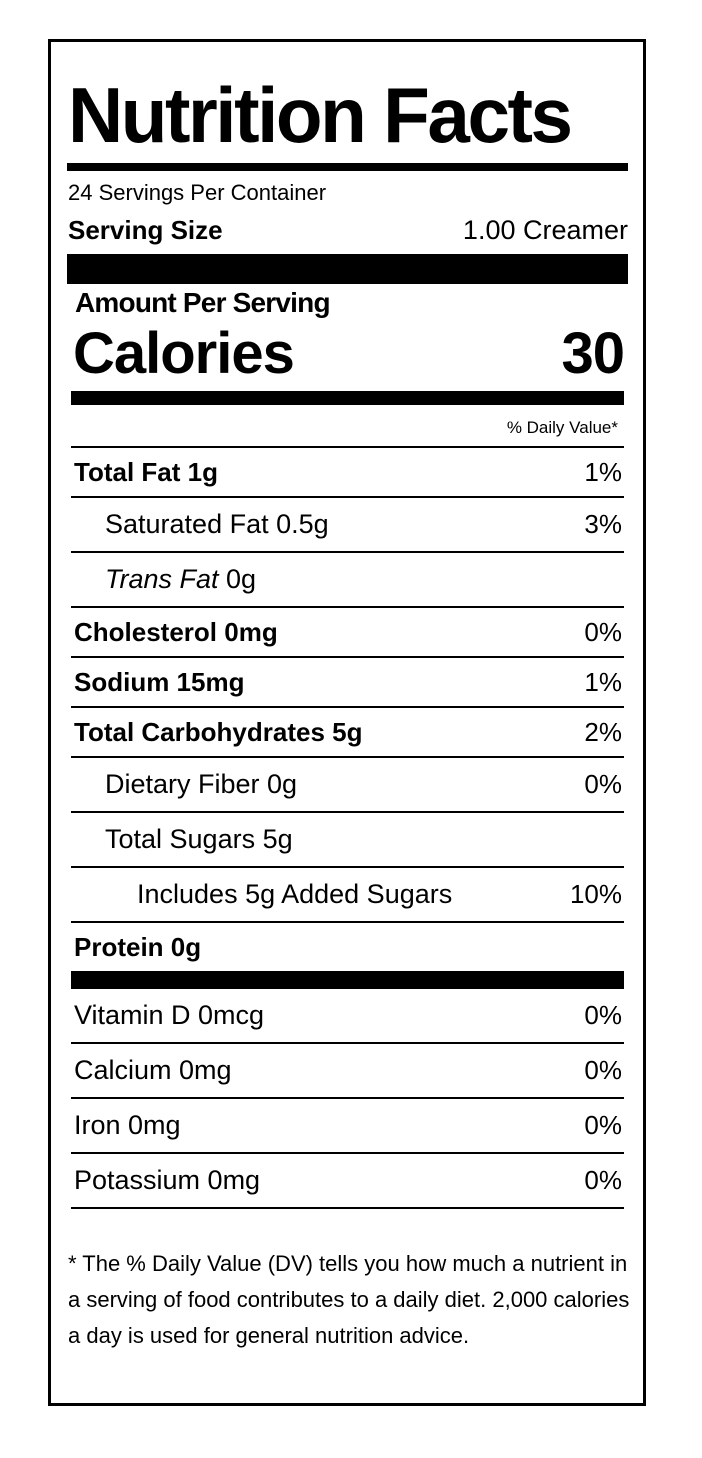 The width and height of the screenshot is (702, 1458). I want to click on vitamin-name: Vitamin D 0mcg, so click(169, 1015).